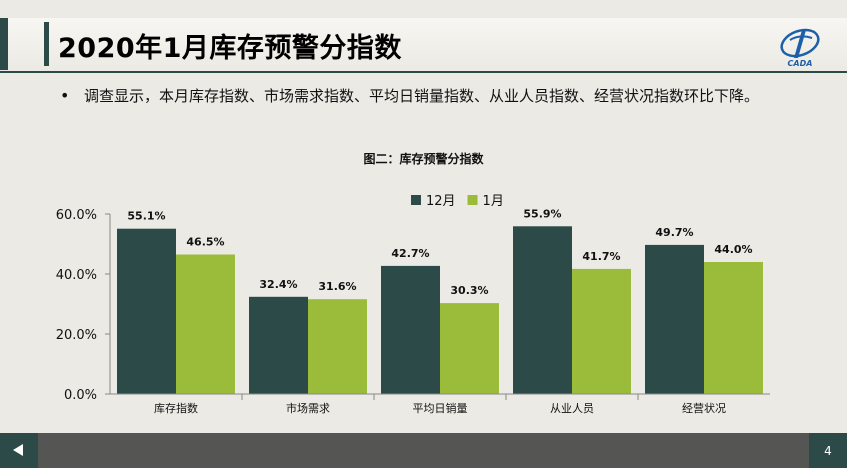 This screenshot has width=847, height=468. I want to click on title-bar, so click(423, 44).